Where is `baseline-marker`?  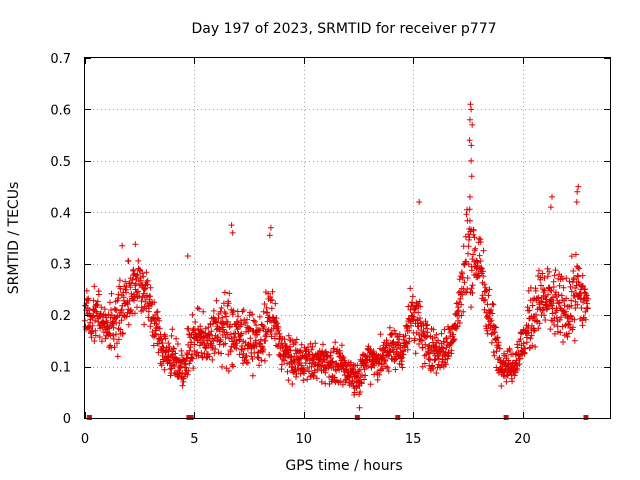
baseline-marker is located at coordinates (506, 417).